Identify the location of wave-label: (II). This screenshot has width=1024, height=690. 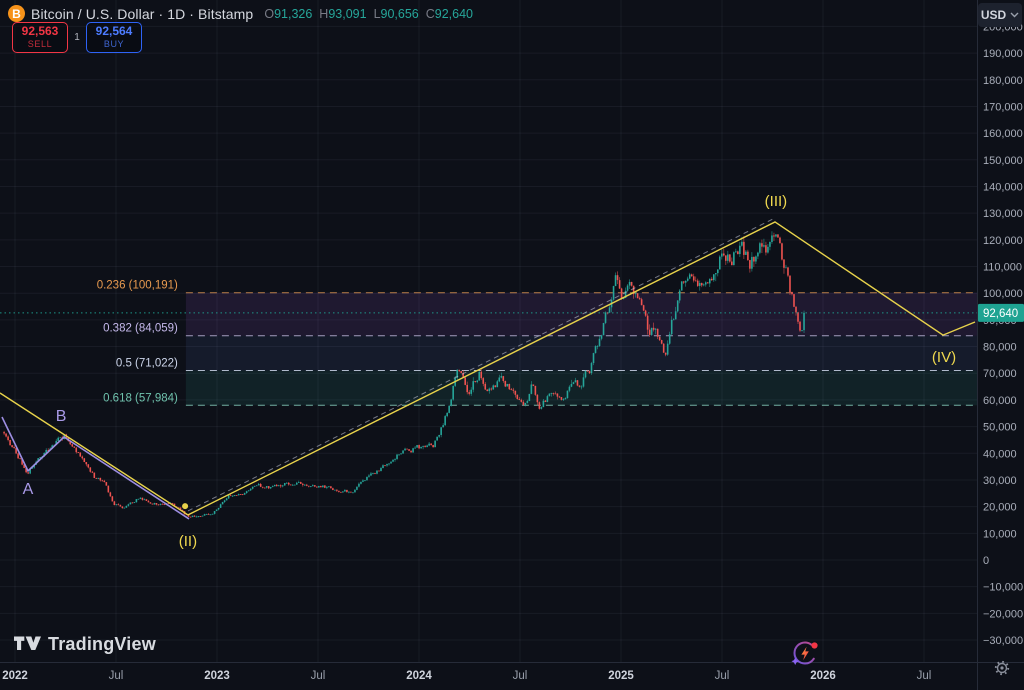
(188, 541).